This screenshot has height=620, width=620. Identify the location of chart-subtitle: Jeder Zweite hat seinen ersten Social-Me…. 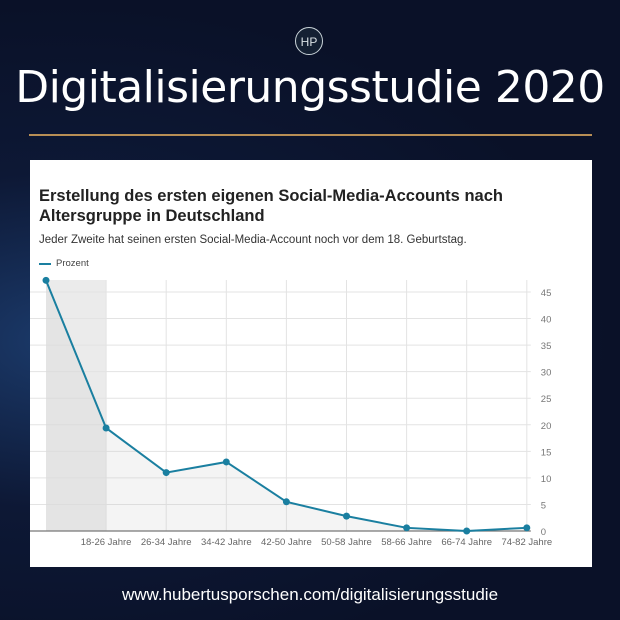
(253, 240).